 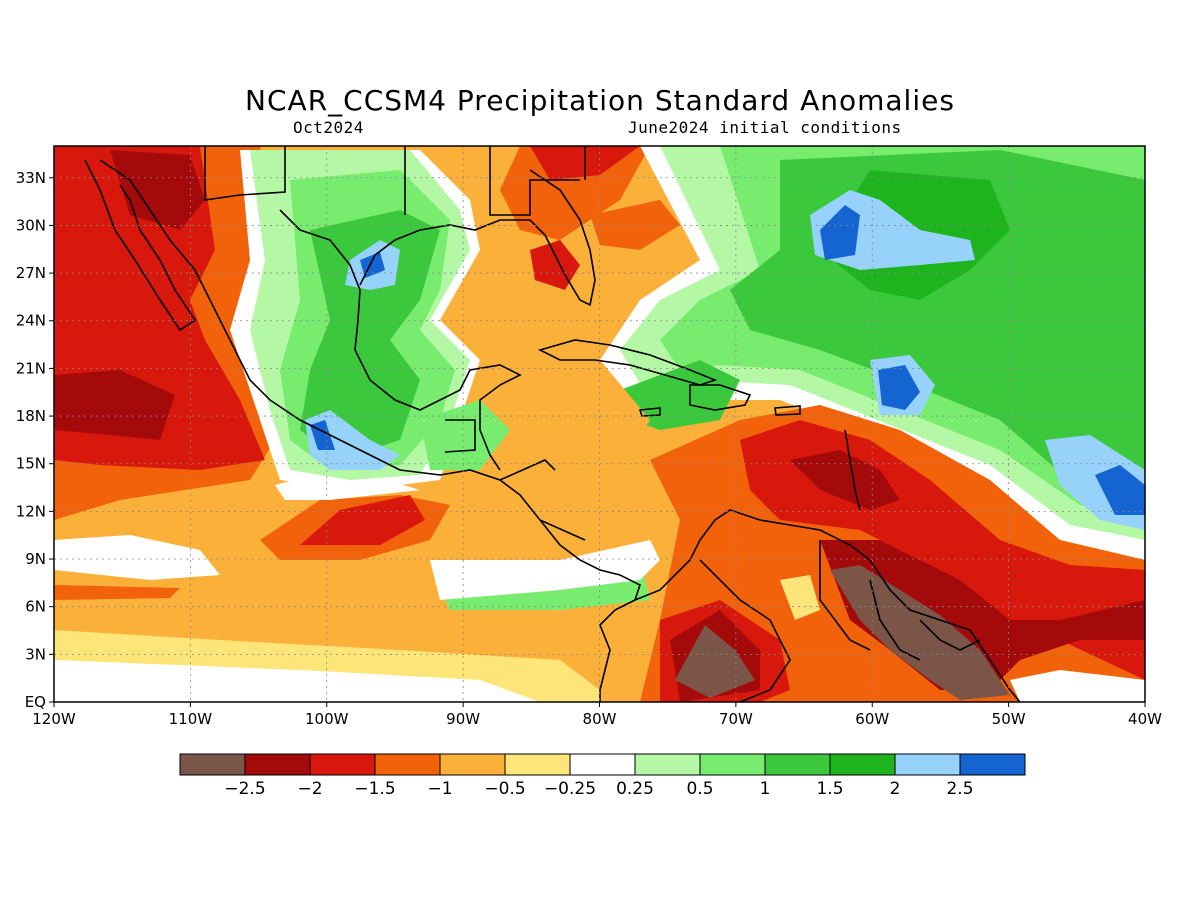 I want to click on valid-month-label: Oct2024, so click(x=328, y=127).